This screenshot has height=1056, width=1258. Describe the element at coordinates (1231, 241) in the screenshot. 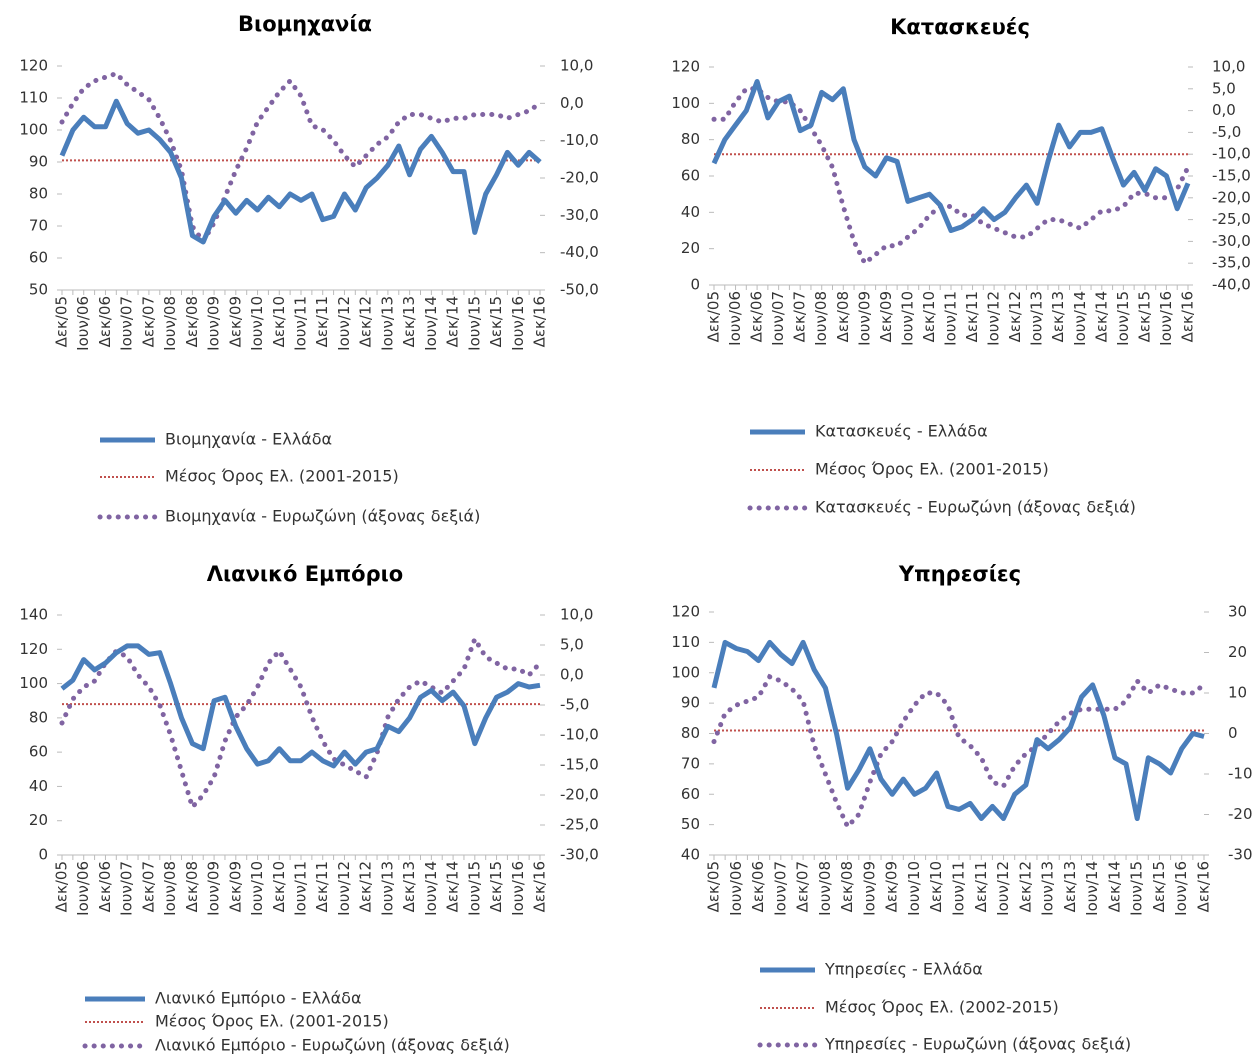

I see `y2-tick-label: -30,0` at that location.